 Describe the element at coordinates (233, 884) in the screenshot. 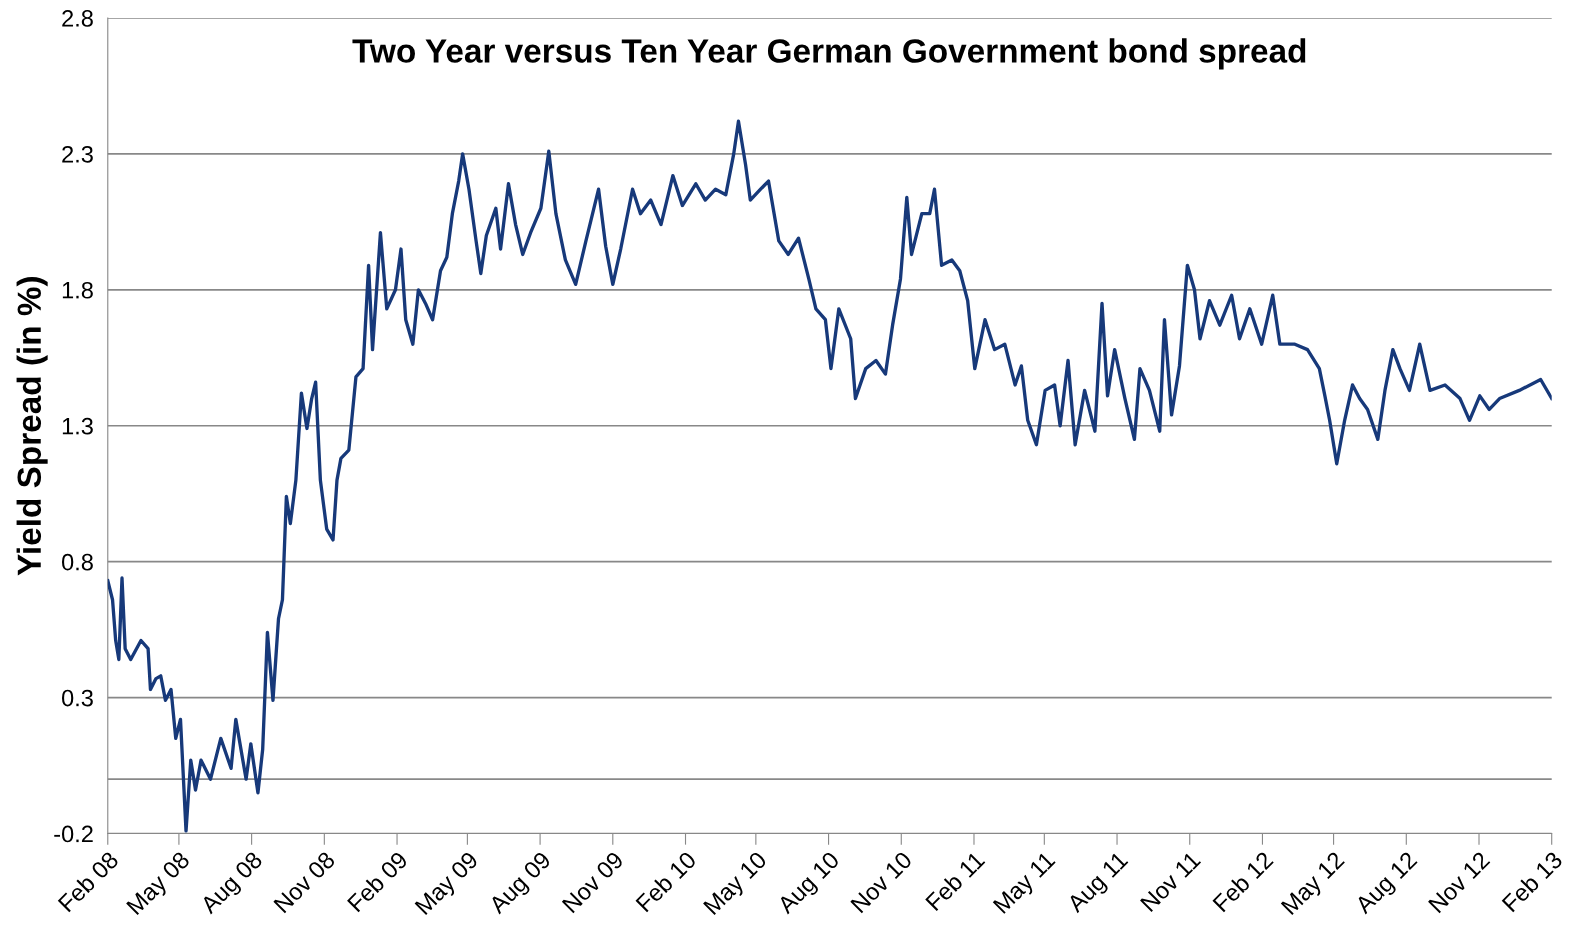

I see `x-tick-label: Aug 08` at that location.